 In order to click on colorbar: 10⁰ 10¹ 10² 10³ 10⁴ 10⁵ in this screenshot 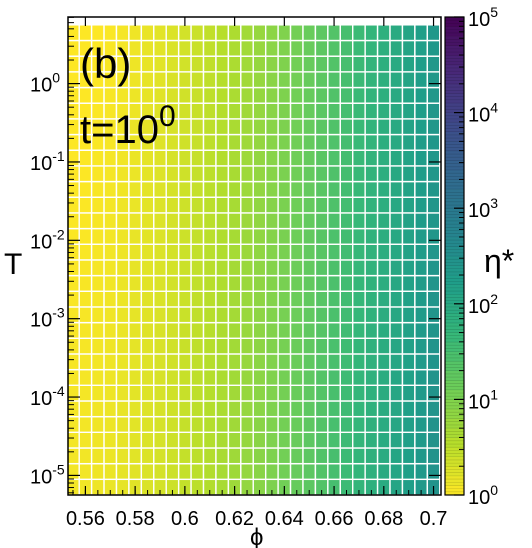, I will do `click(471, 256)`.